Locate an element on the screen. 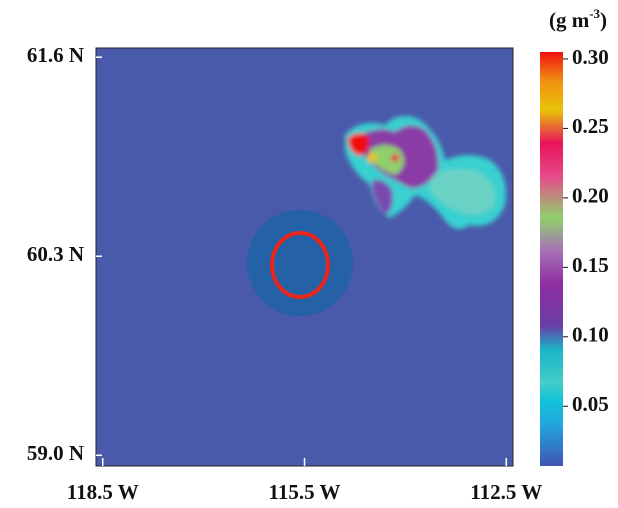  y-tick-label: 60.3 N is located at coordinates (55, 254).